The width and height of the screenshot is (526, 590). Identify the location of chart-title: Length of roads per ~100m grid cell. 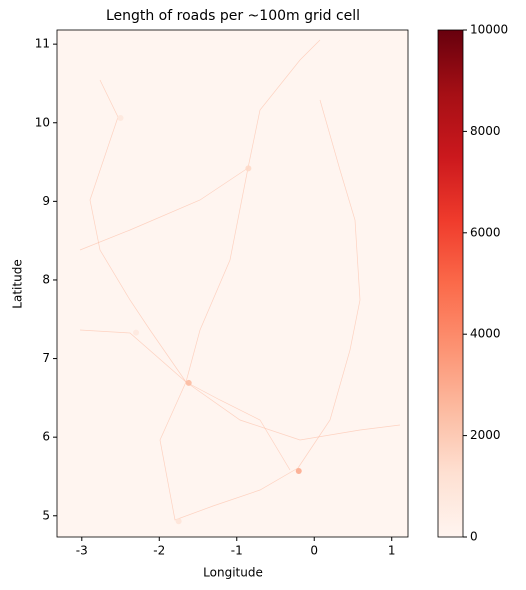
(233, 16).